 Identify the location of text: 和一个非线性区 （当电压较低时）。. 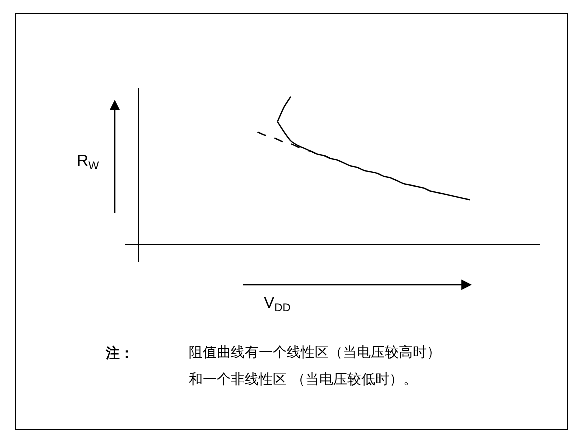
(303, 380).